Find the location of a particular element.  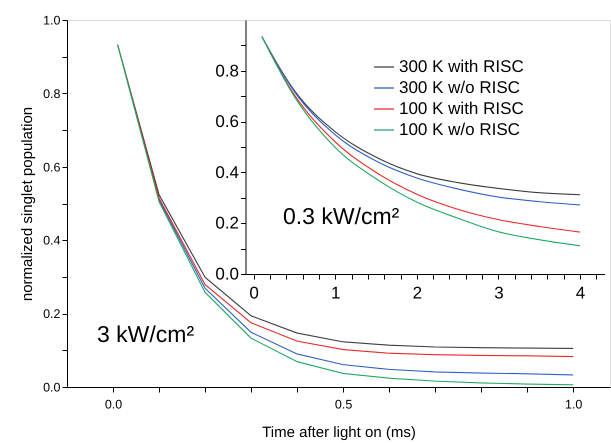

x-tick-label: 0.5 is located at coordinates (343, 405).